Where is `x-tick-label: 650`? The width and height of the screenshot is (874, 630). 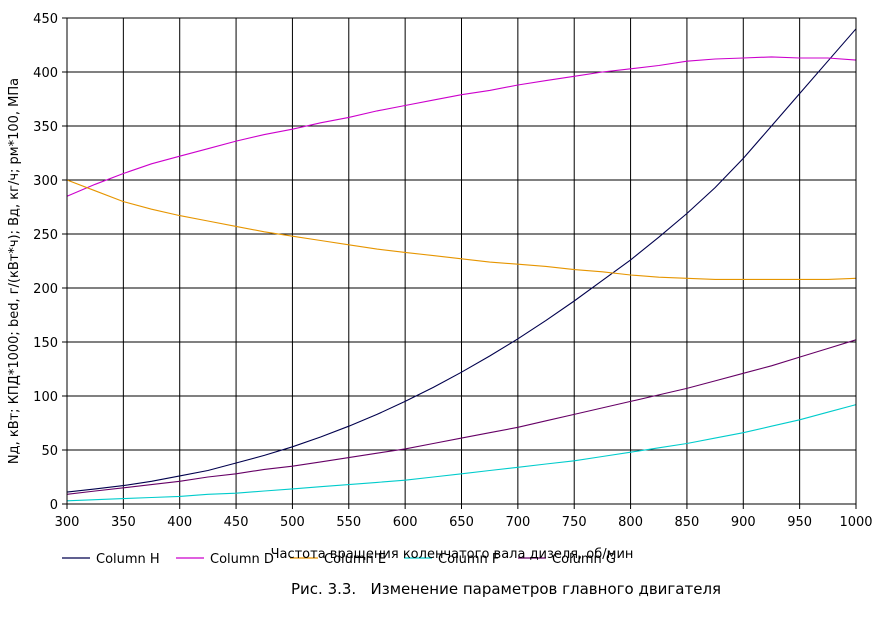 x-tick-label: 650 is located at coordinates (461, 522).